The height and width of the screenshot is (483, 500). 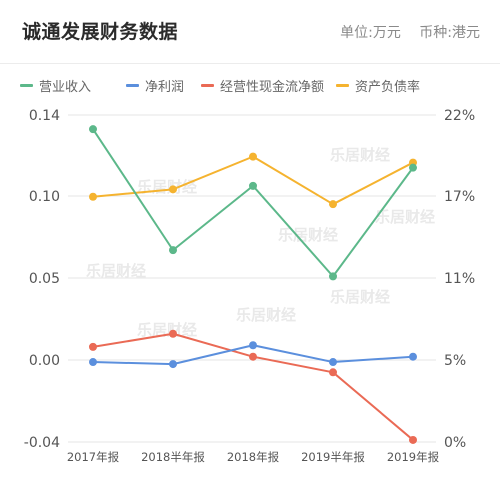 I want to click on header: 诚通发展财务数据 单位:万元 币种:港元, so click(x=250, y=32).